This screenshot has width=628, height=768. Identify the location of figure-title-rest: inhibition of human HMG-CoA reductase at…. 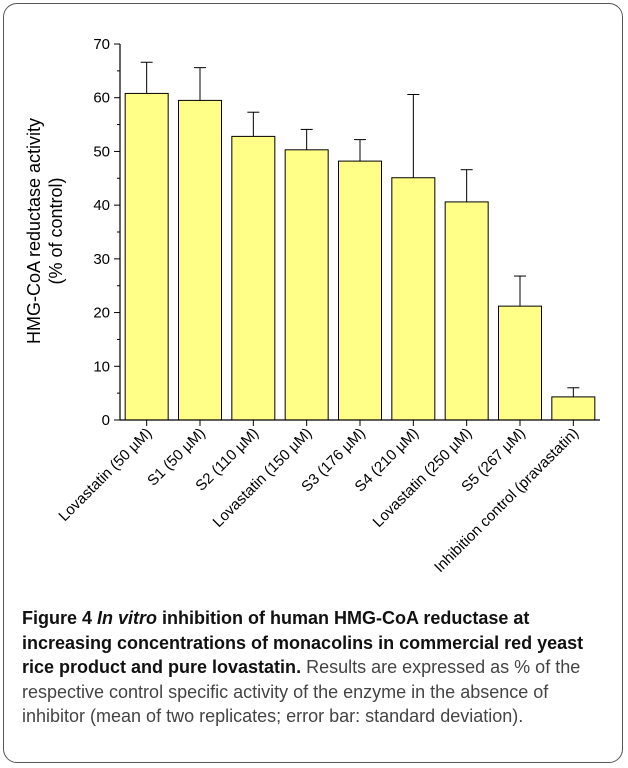
(303, 642).